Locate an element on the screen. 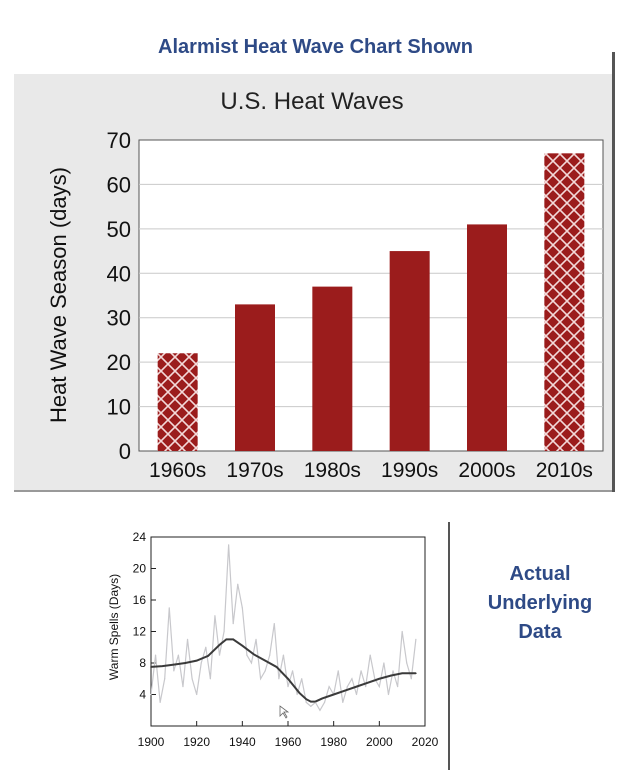  x-tick-label: 1980 is located at coordinates (333, 742).